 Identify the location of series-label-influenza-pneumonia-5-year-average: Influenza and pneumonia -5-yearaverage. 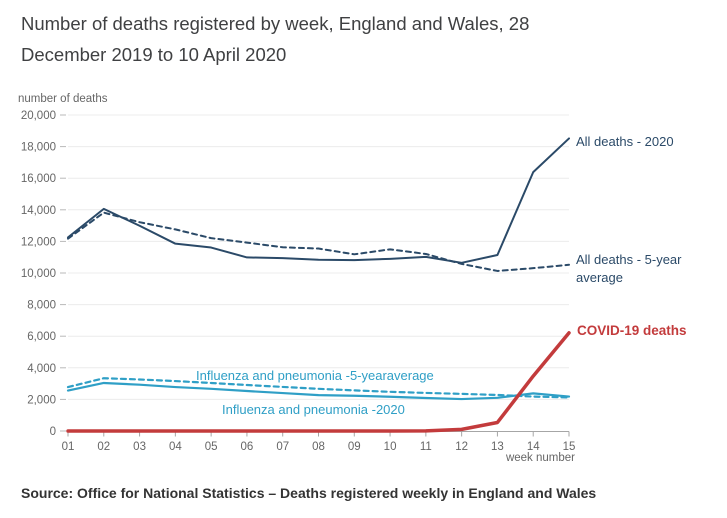
(315, 375).